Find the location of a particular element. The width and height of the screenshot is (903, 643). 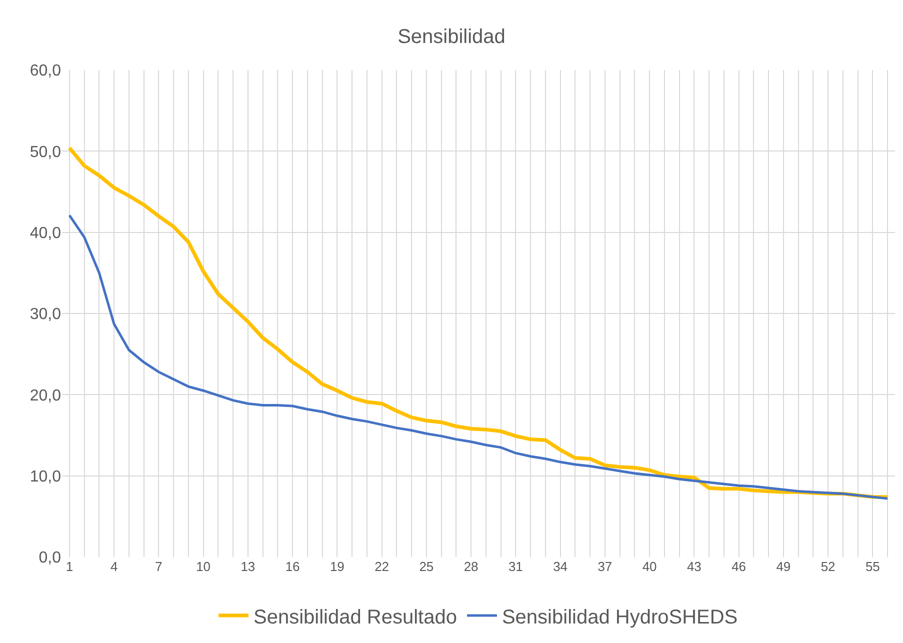

x-tick-label: 16 is located at coordinates (292, 566).